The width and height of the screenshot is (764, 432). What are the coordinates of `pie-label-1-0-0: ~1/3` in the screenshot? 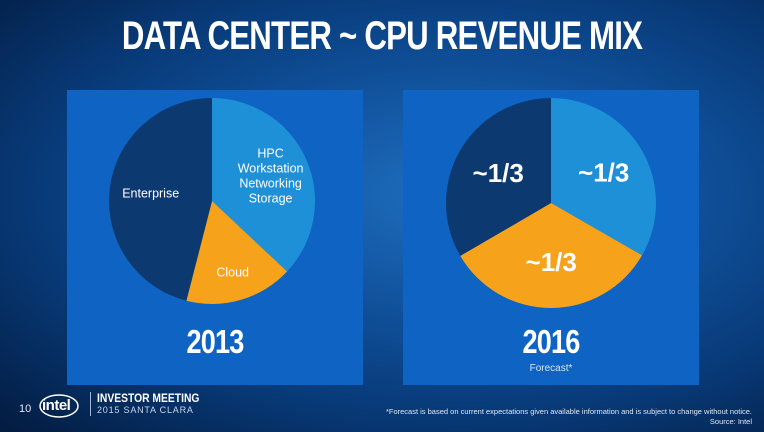 It's located at (603, 173).